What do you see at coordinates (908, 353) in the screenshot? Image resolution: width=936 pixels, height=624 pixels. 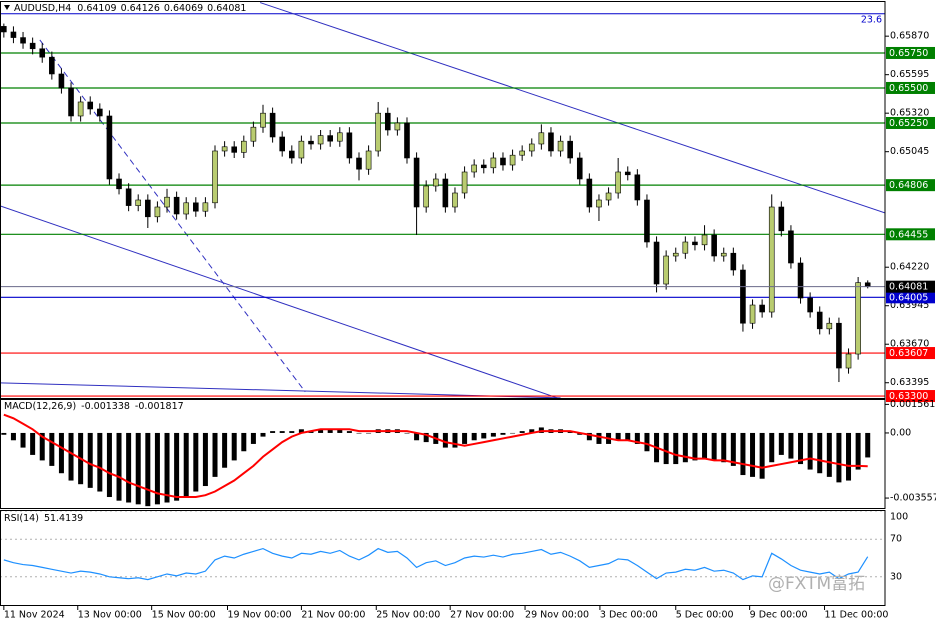 I see `level-label: 0.63607` at bounding box center [908, 353].